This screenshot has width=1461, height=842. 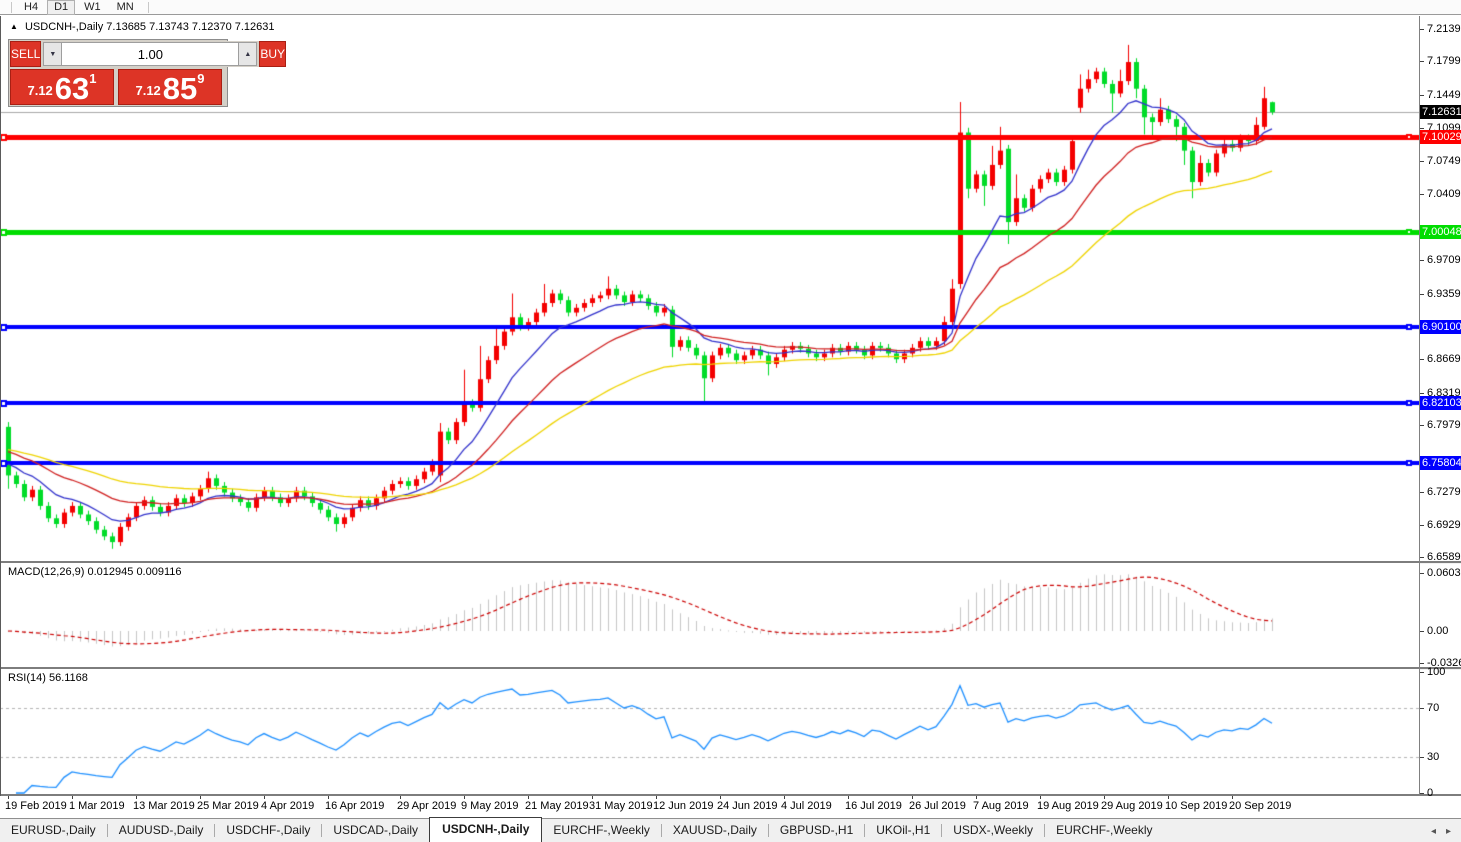 What do you see at coordinates (14, 26) in the screenshot?
I see `collapse-icon: ▲` at bounding box center [14, 26].